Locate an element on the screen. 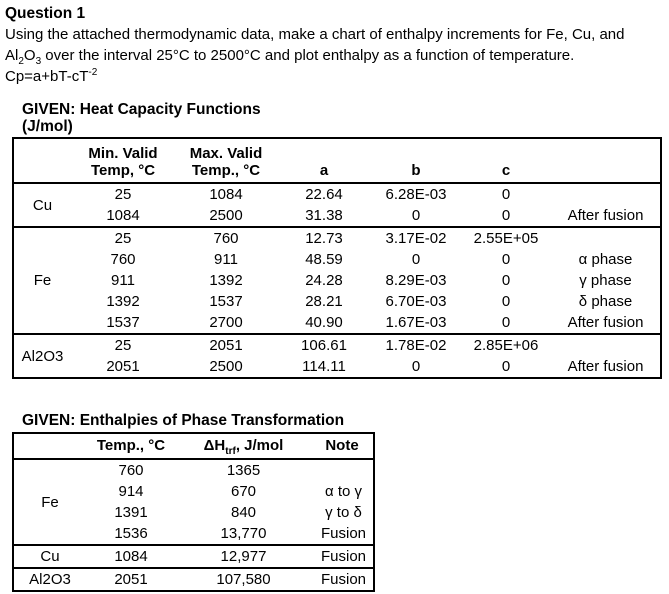  pt-material-label: Fe is located at coordinates (50, 502).